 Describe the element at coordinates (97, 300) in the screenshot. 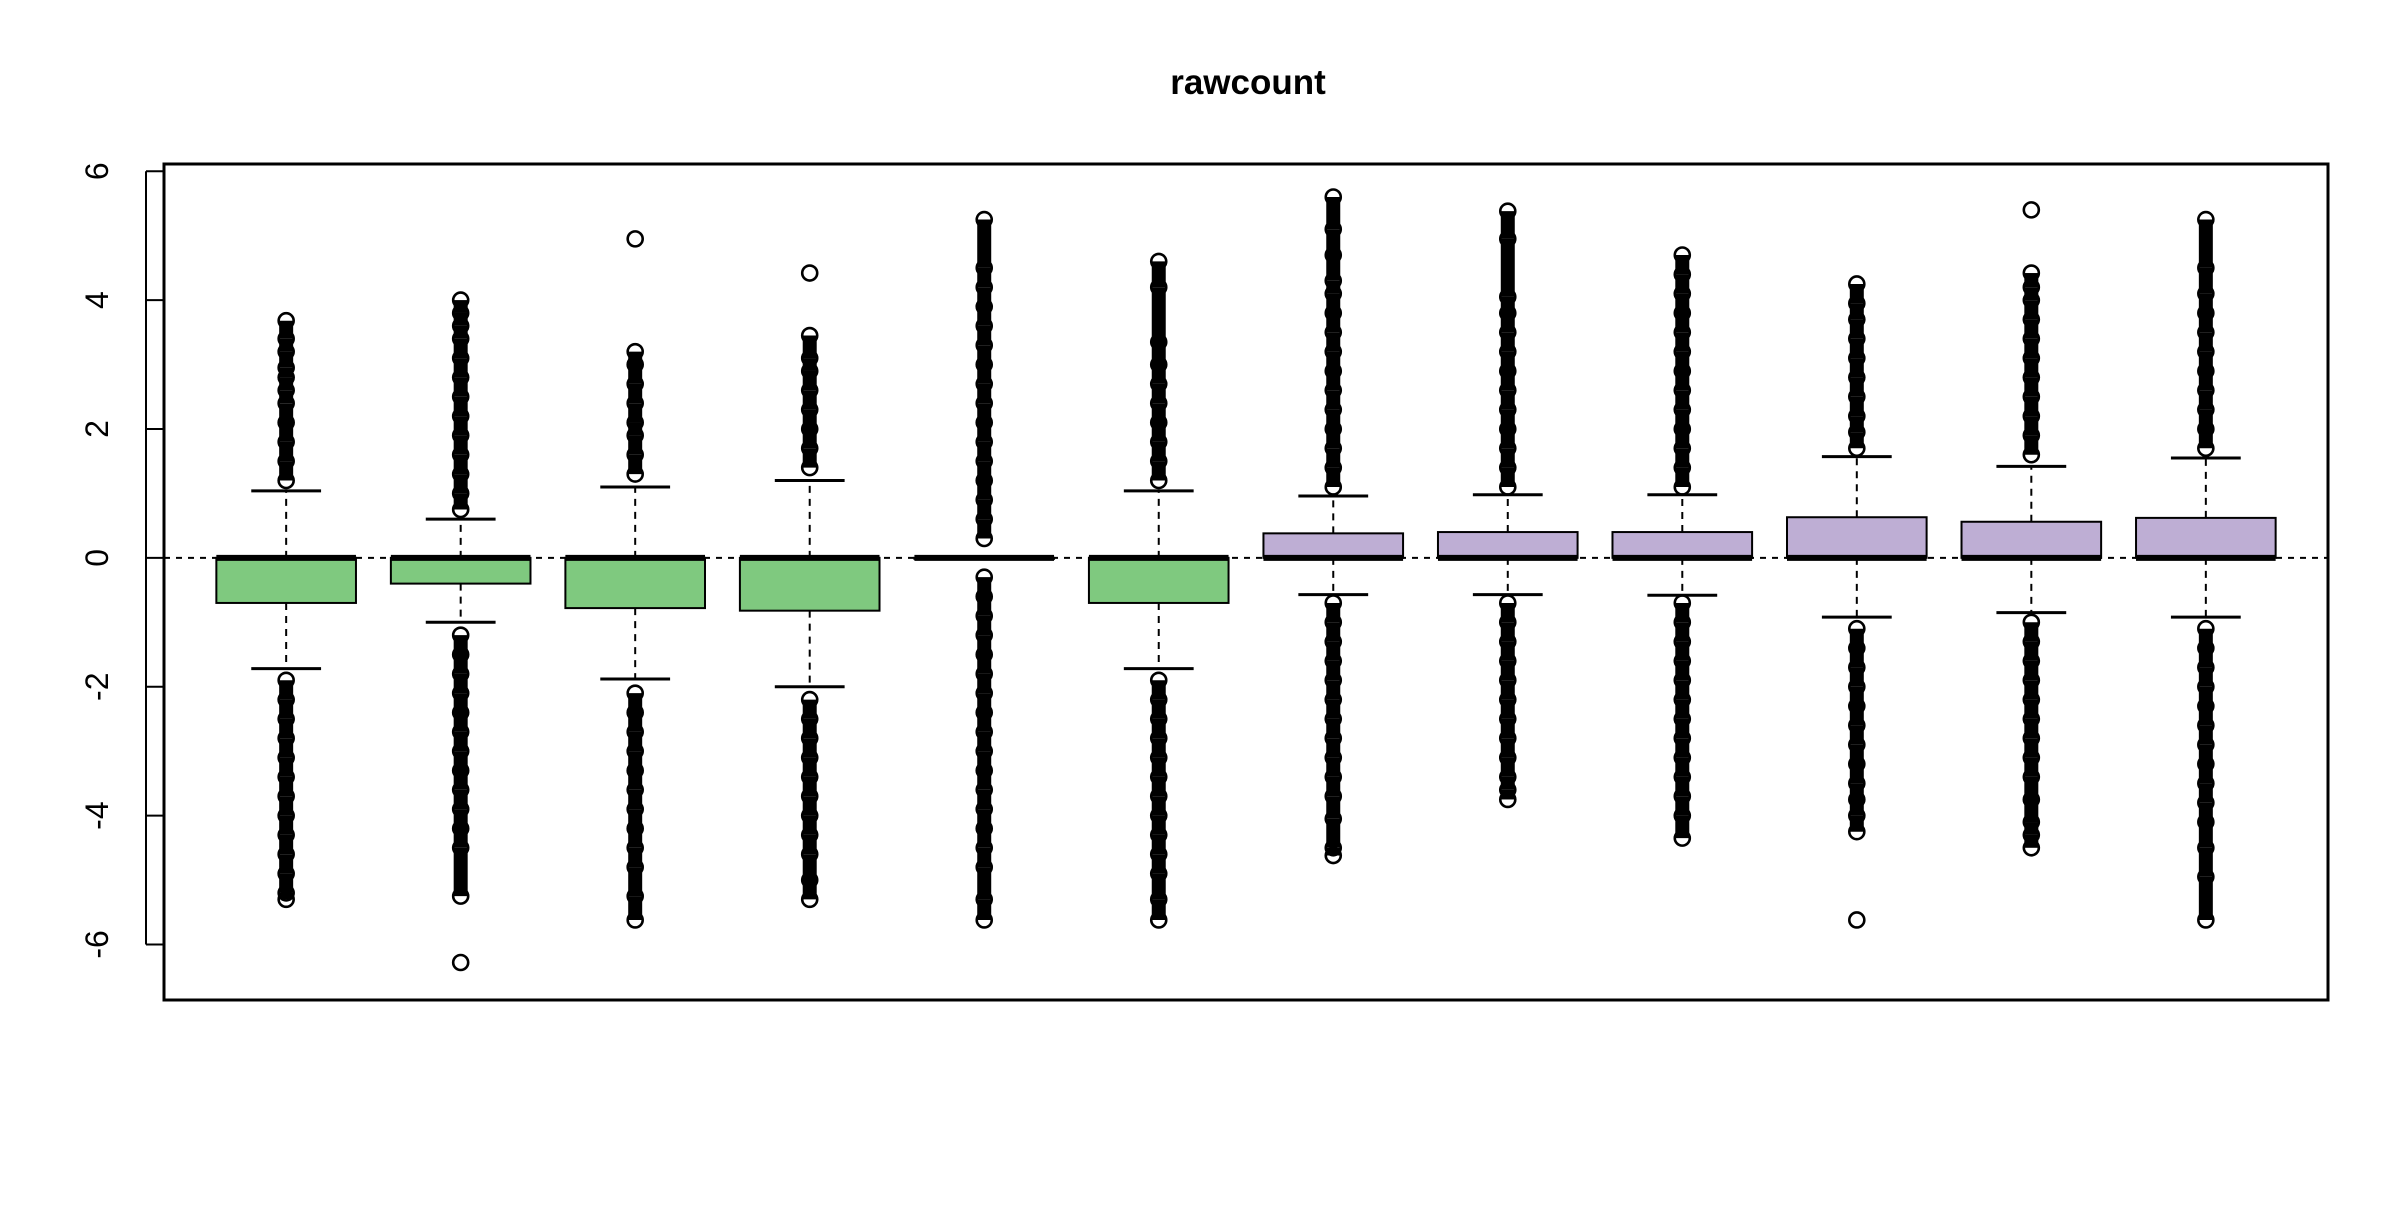

I see `y-tick-label: 4` at that location.